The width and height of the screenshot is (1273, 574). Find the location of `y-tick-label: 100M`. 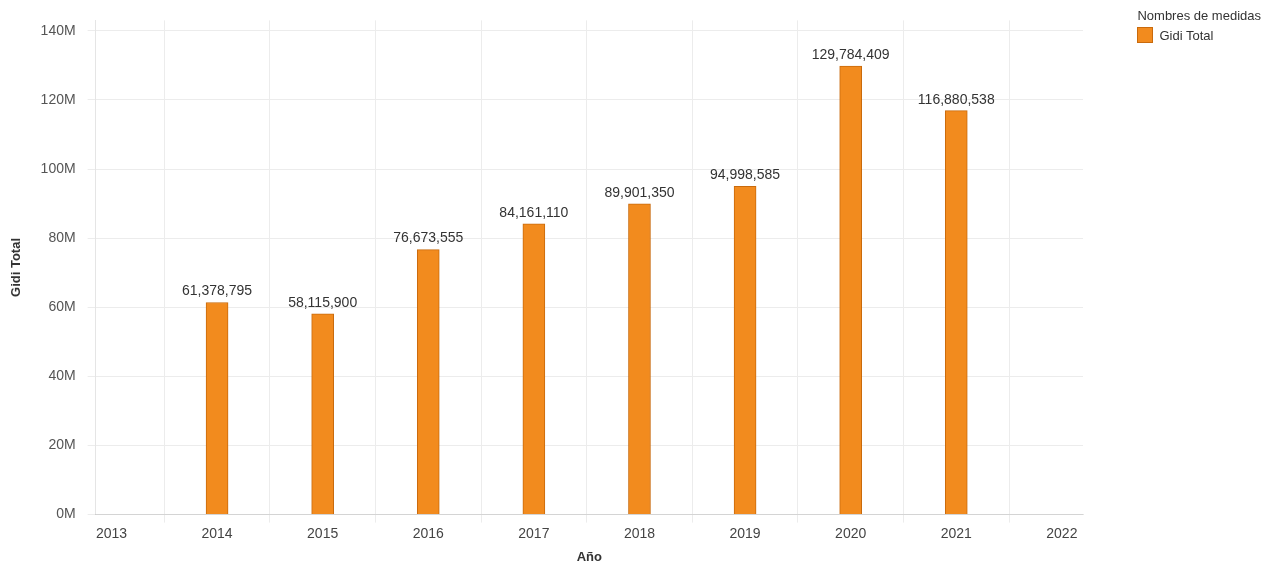

y-tick-label: 100M is located at coordinates (58, 167).